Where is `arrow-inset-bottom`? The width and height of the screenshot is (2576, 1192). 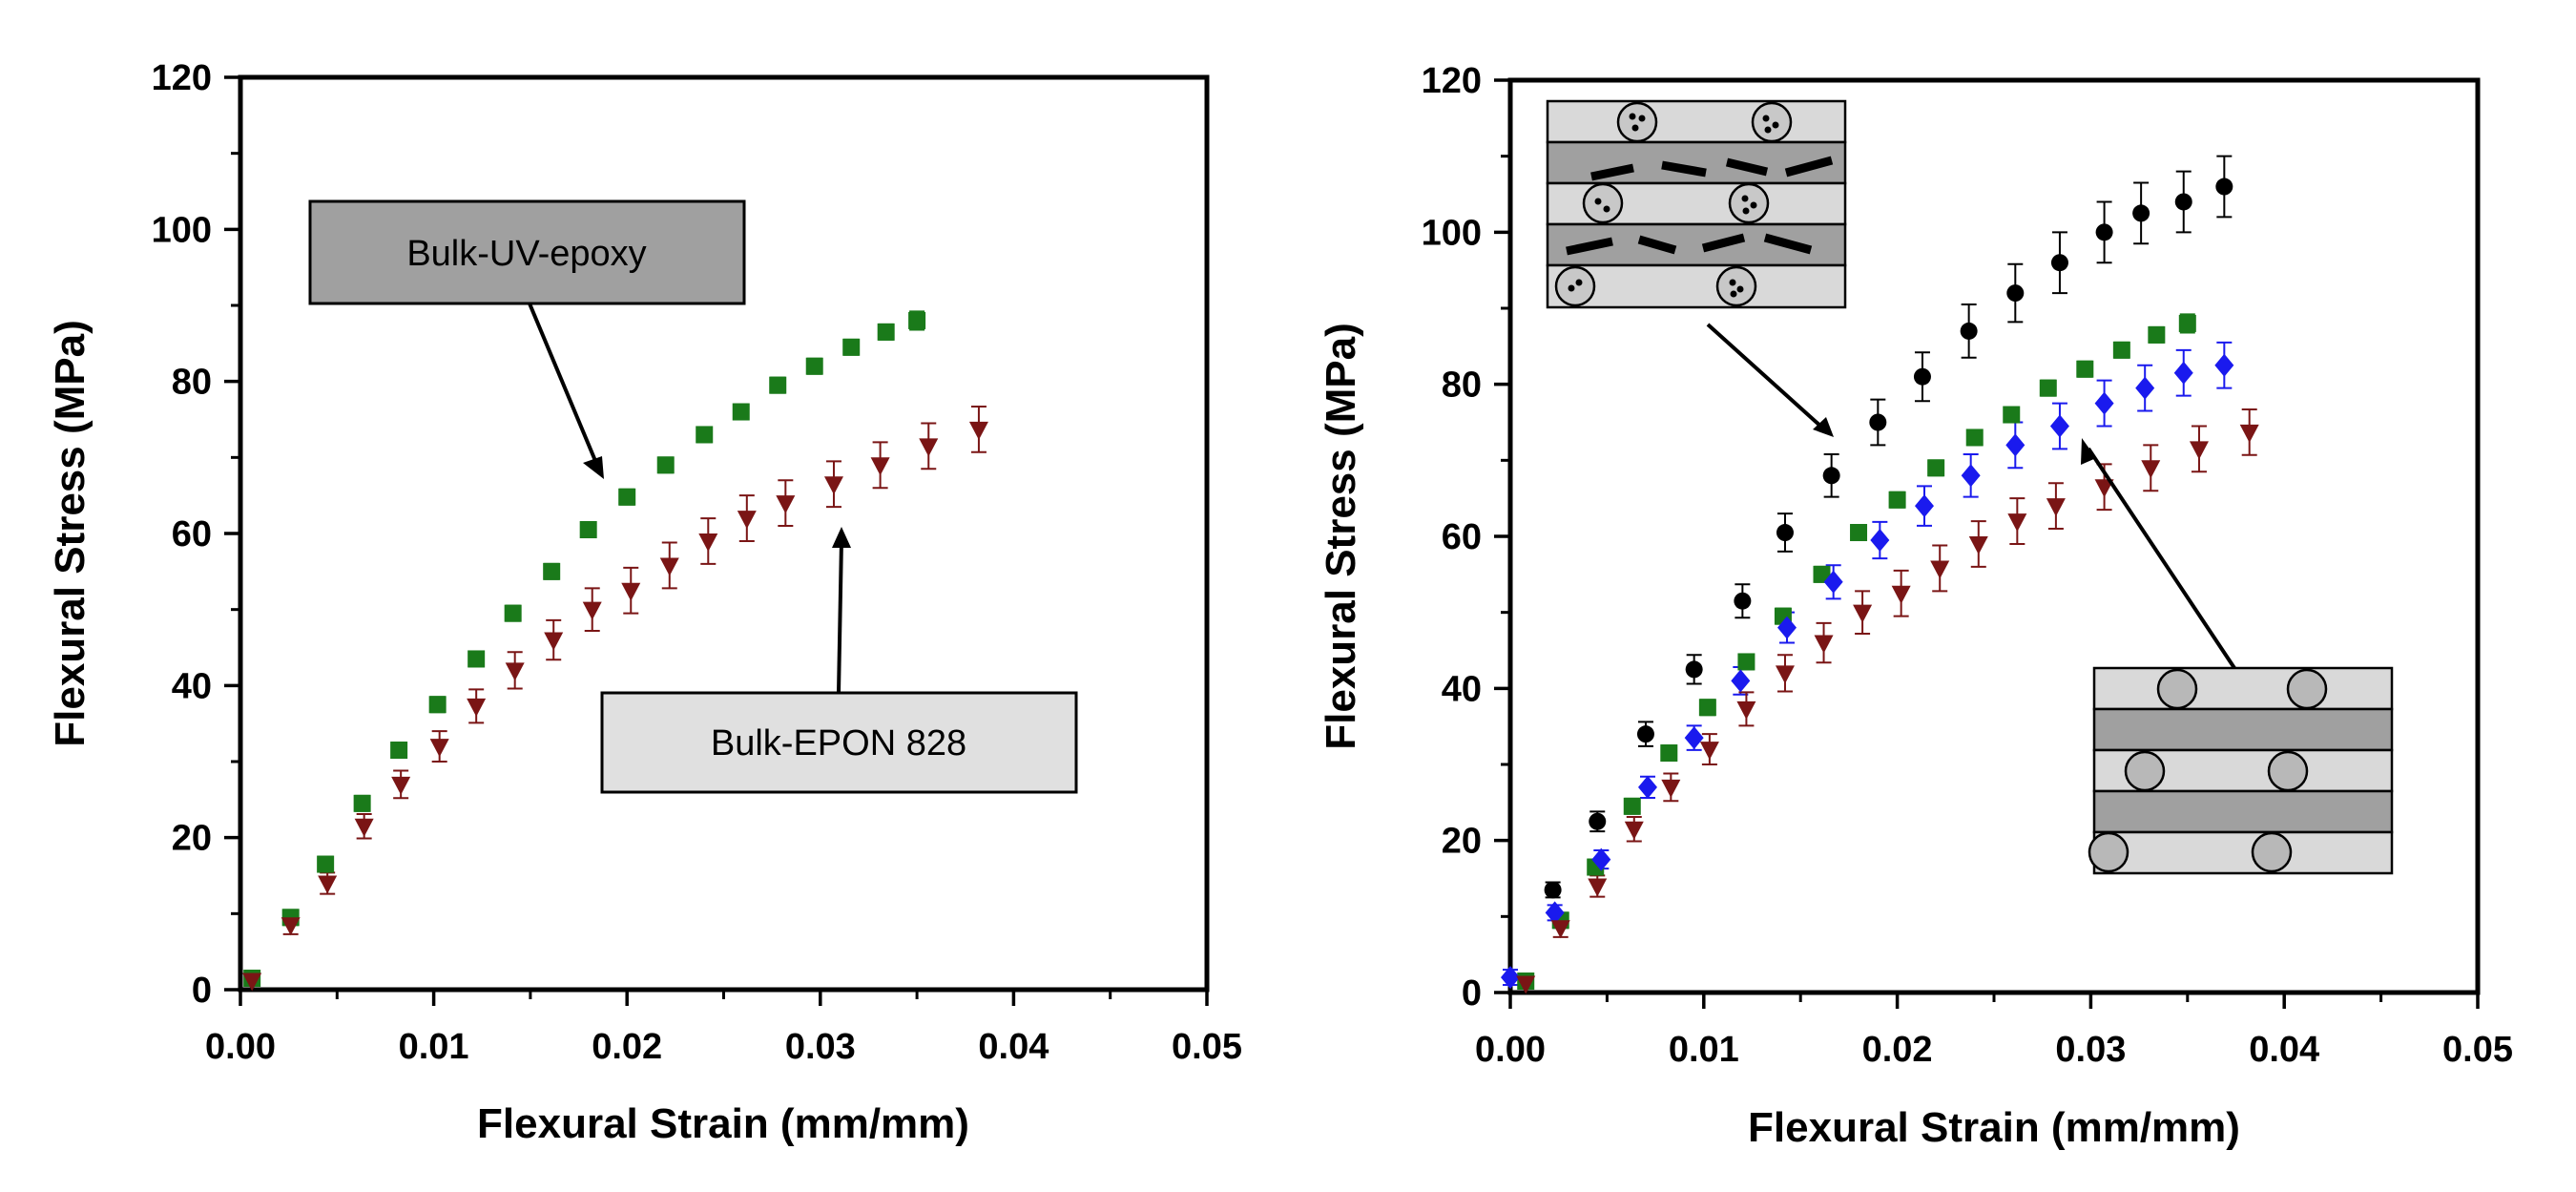
arrow-inset-bottom is located at coordinates (2161, 558).